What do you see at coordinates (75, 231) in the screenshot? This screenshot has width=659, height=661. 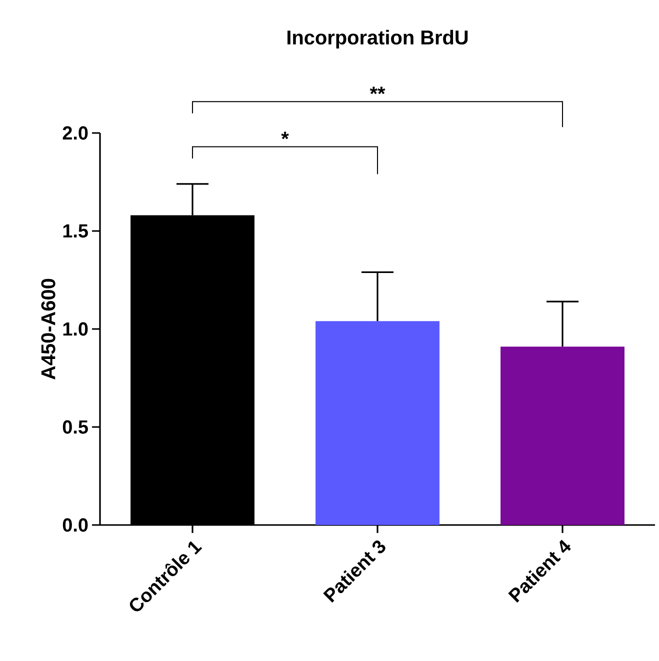 I see `y-tick-label: 1.5` at bounding box center [75, 231].